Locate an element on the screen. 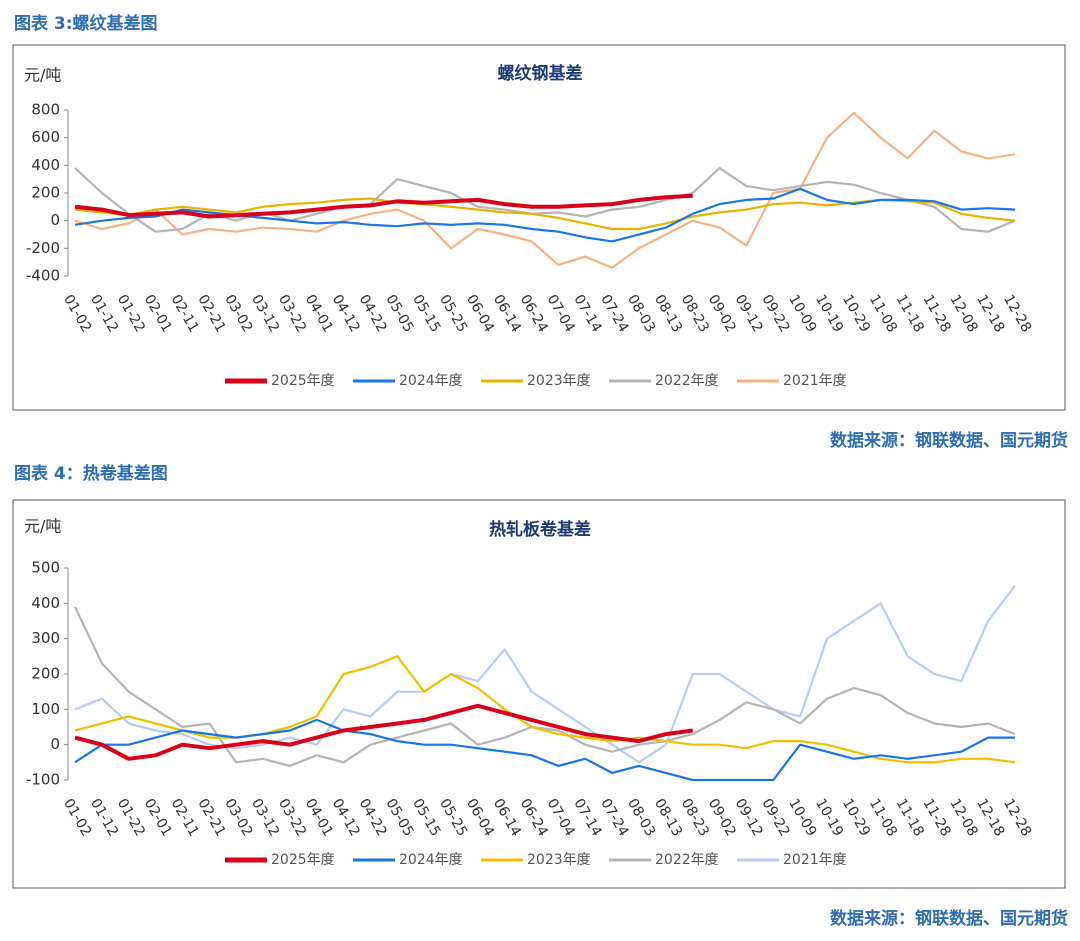  chart-title: 热轧板卷基差 is located at coordinates (540, 529).